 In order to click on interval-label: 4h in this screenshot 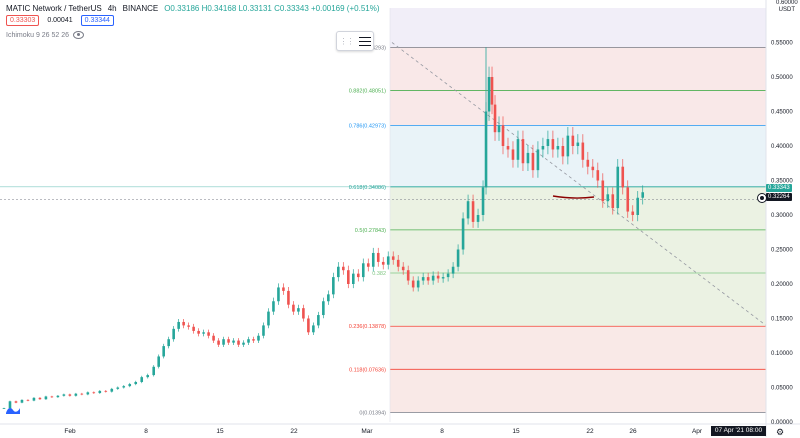, I will do `click(112, 8)`.